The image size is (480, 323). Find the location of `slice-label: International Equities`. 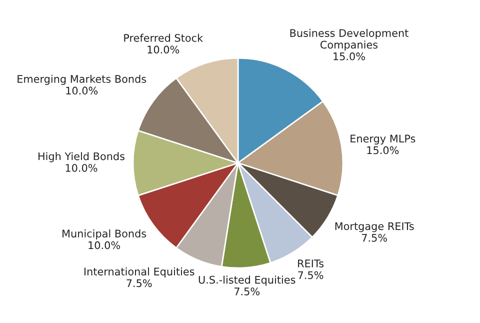

slice-label: International Equities is located at coordinates (139, 272).